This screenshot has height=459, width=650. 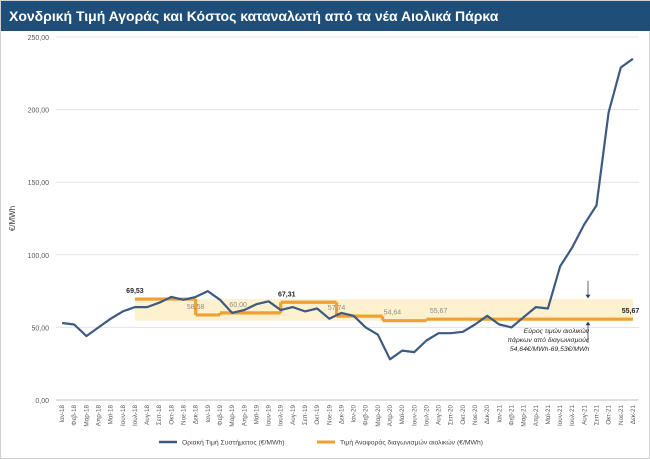 I want to click on annotation-text: πάρκων από διαγωνισμούς, so click(x=549, y=340).